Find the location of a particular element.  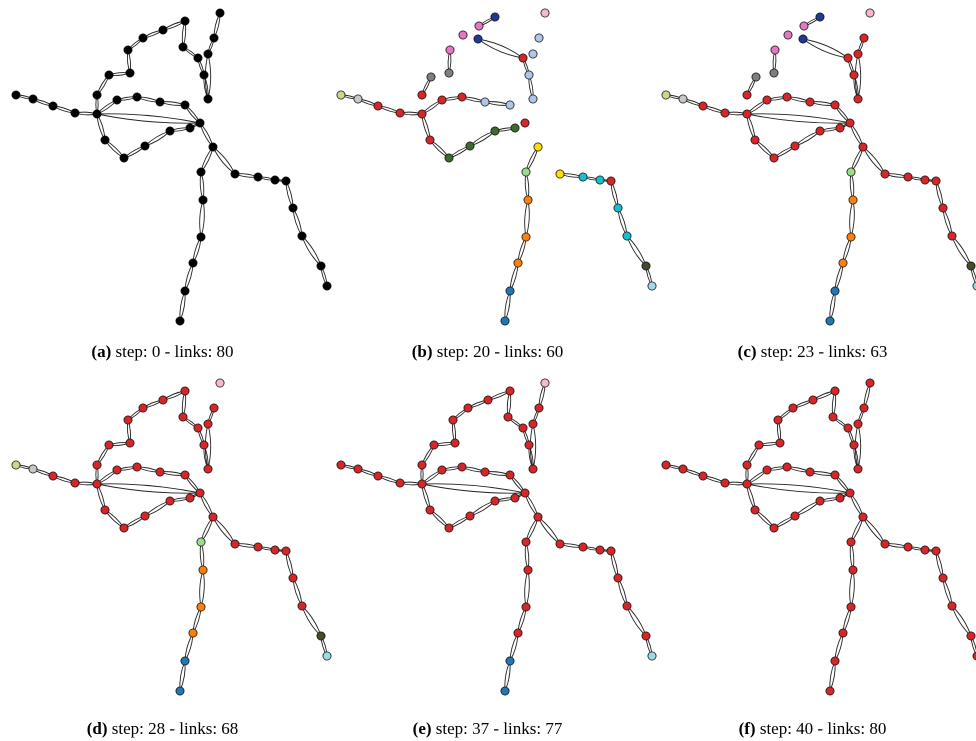

network-graph-a is located at coordinates (171, 167).